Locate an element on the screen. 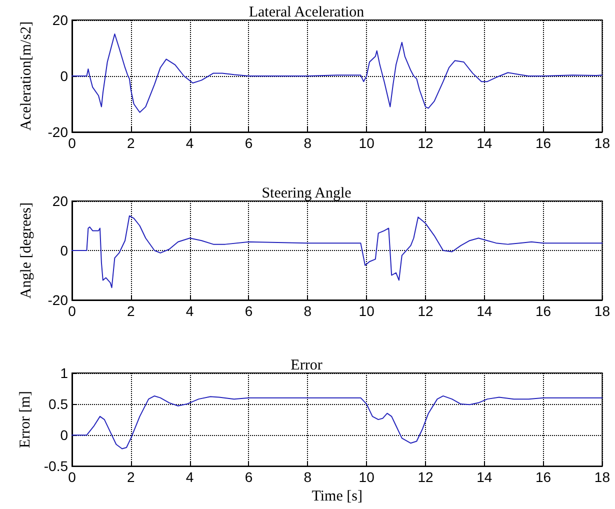  chart-title: Steering Angle is located at coordinates (307, 194).